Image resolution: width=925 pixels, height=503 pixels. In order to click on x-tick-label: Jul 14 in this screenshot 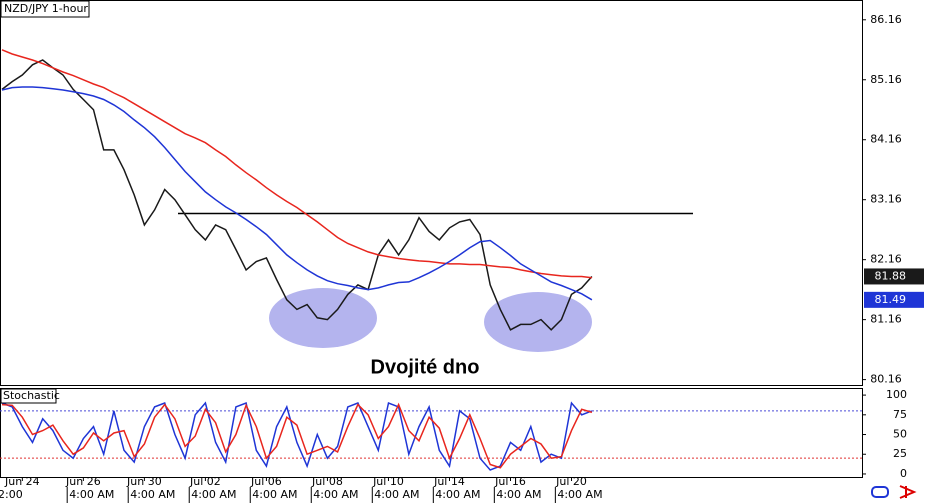, I will do `click(449, 481)`.